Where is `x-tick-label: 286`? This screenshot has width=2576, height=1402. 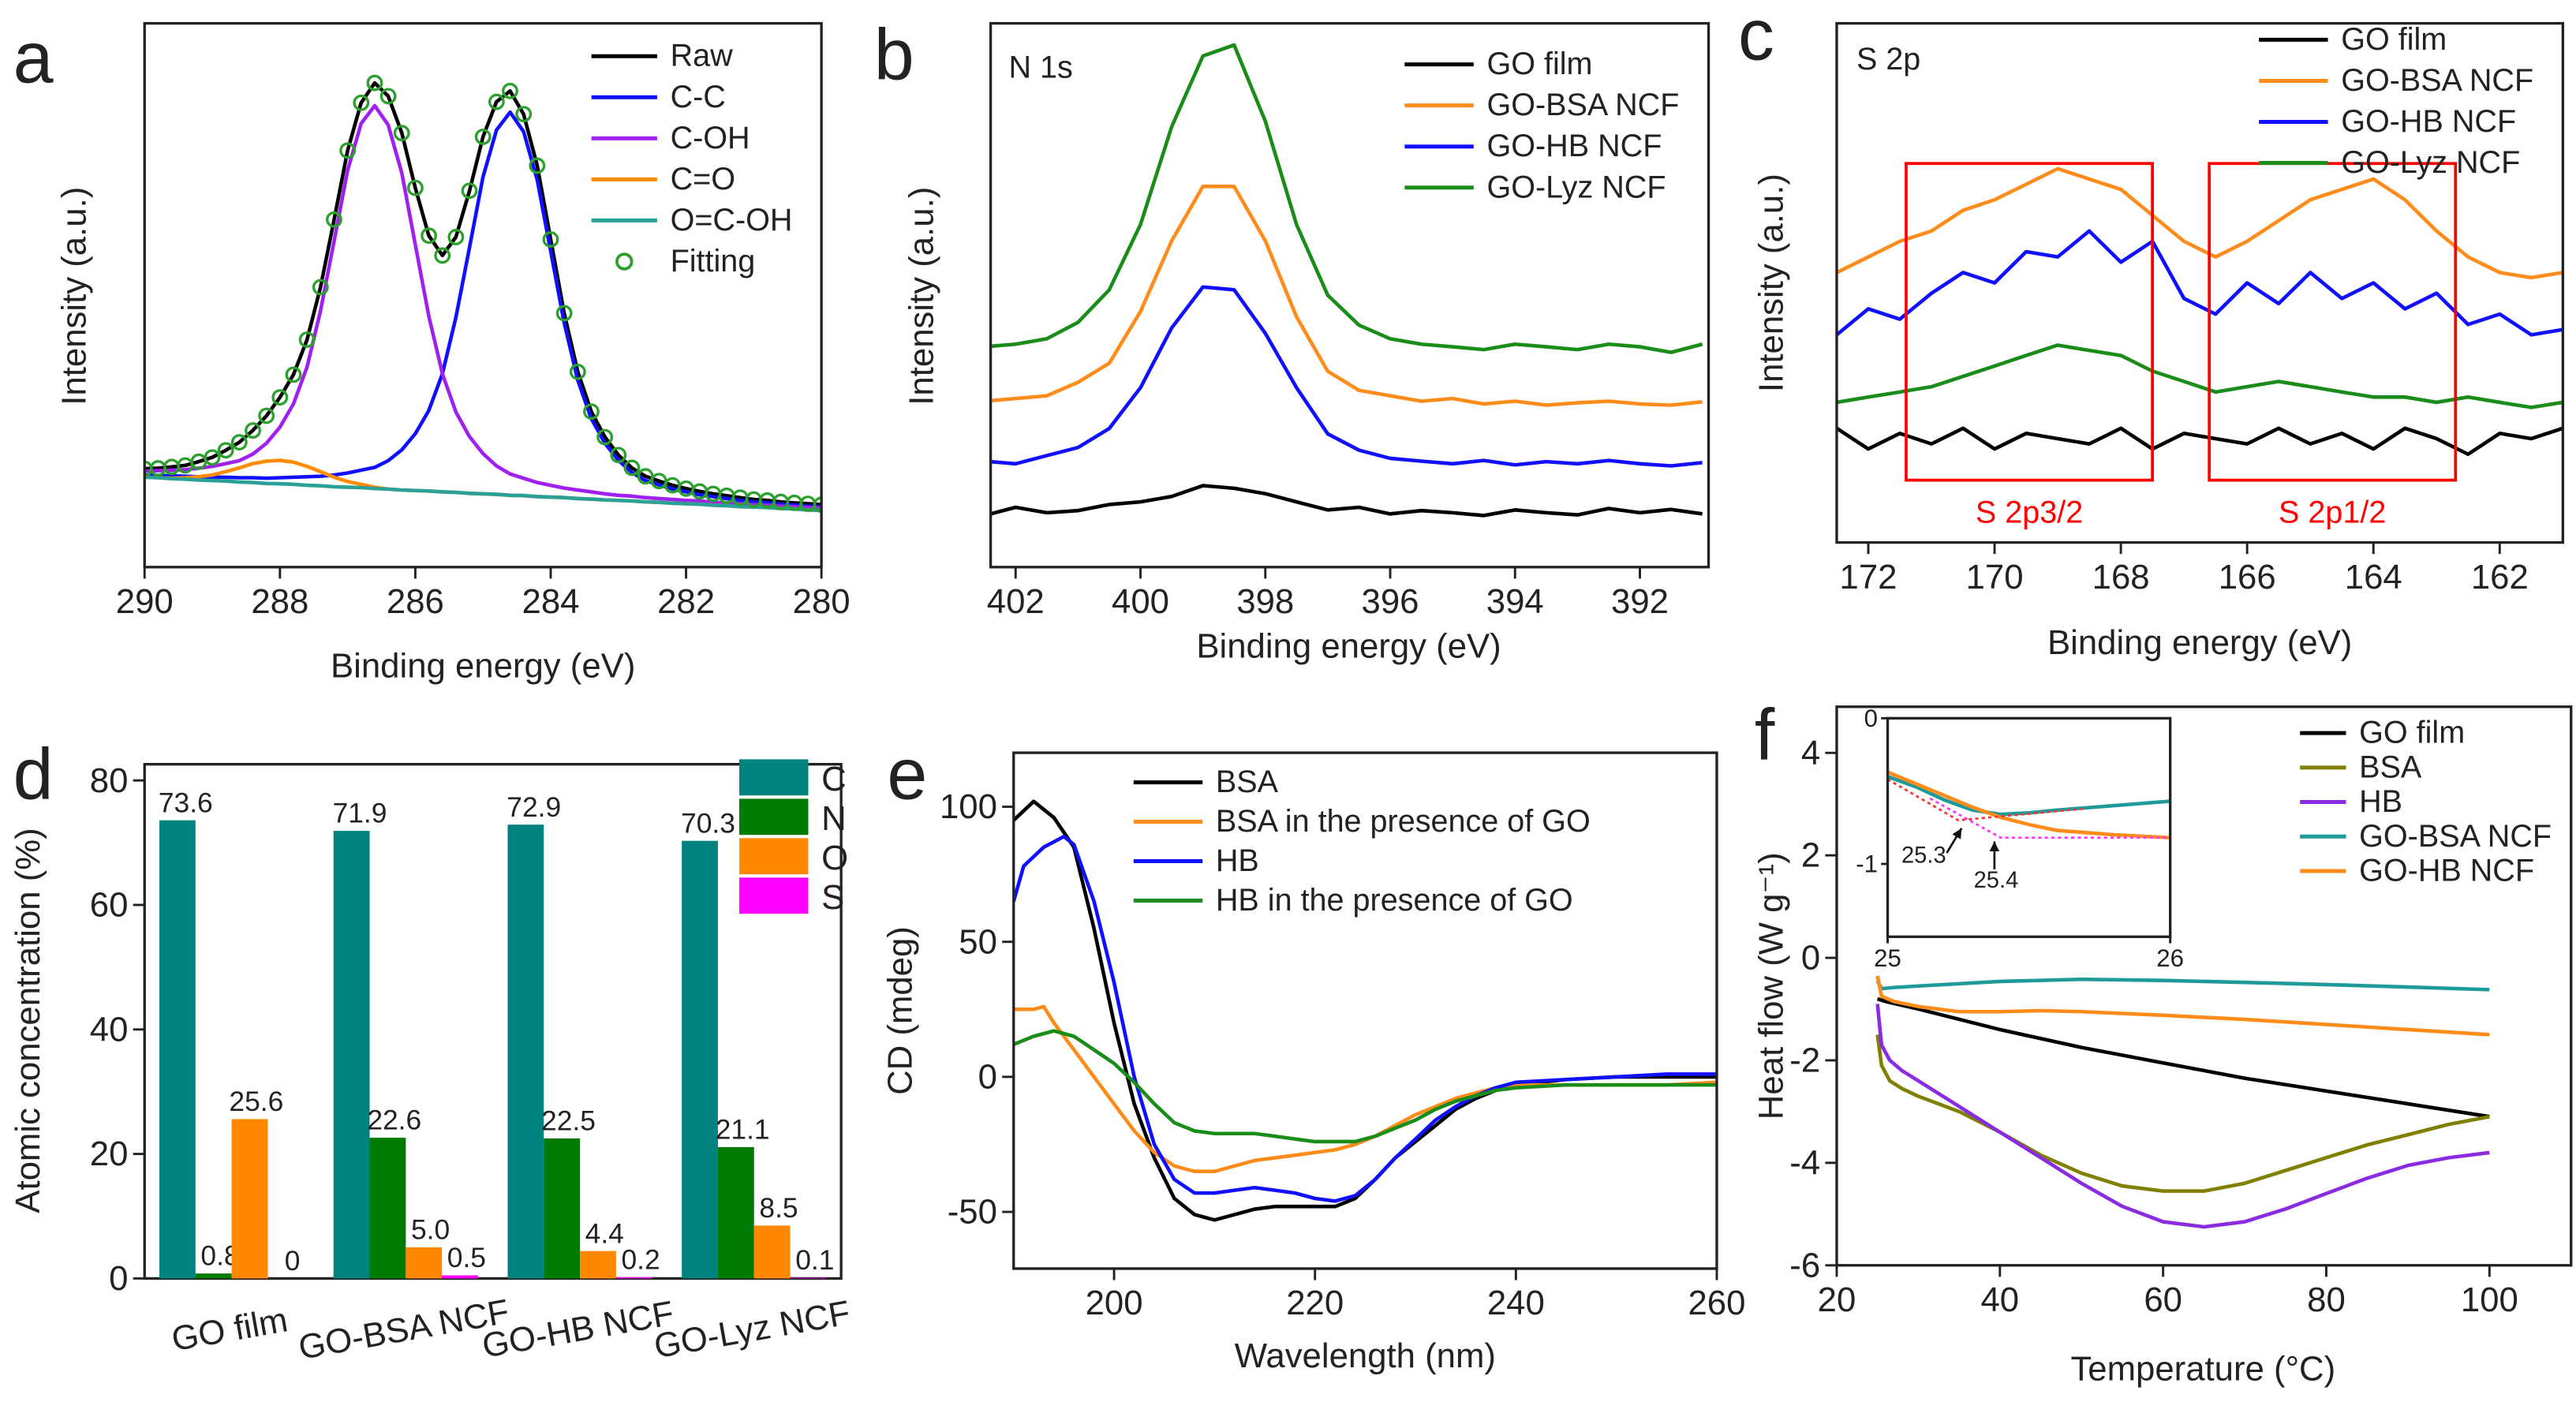 x-tick-label: 286 is located at coordinates (415, 602).